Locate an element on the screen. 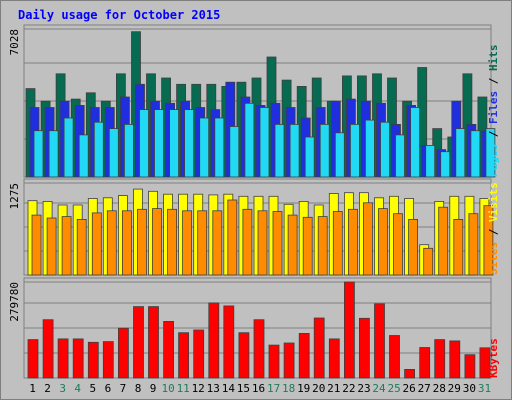 Image resolution: width=512 pixels, height=400 pixels. legend-entry-kbytes: KBytes is located at coordinates (493, 358).